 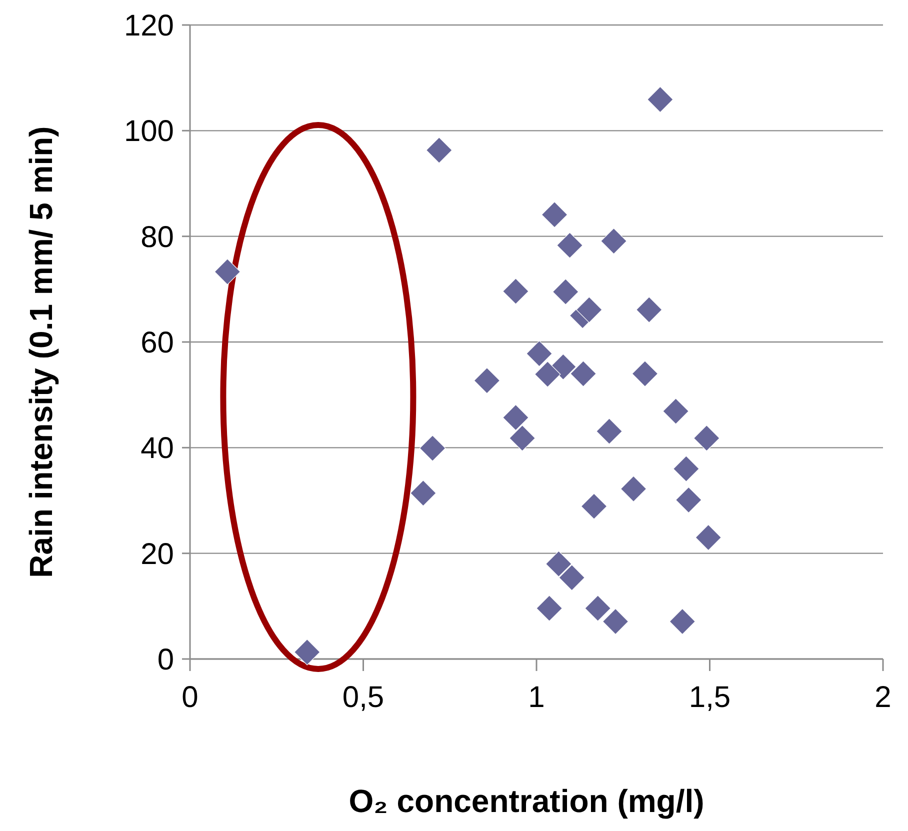 I want to click on y-tick-label: 60, so click(x=157, y=343).